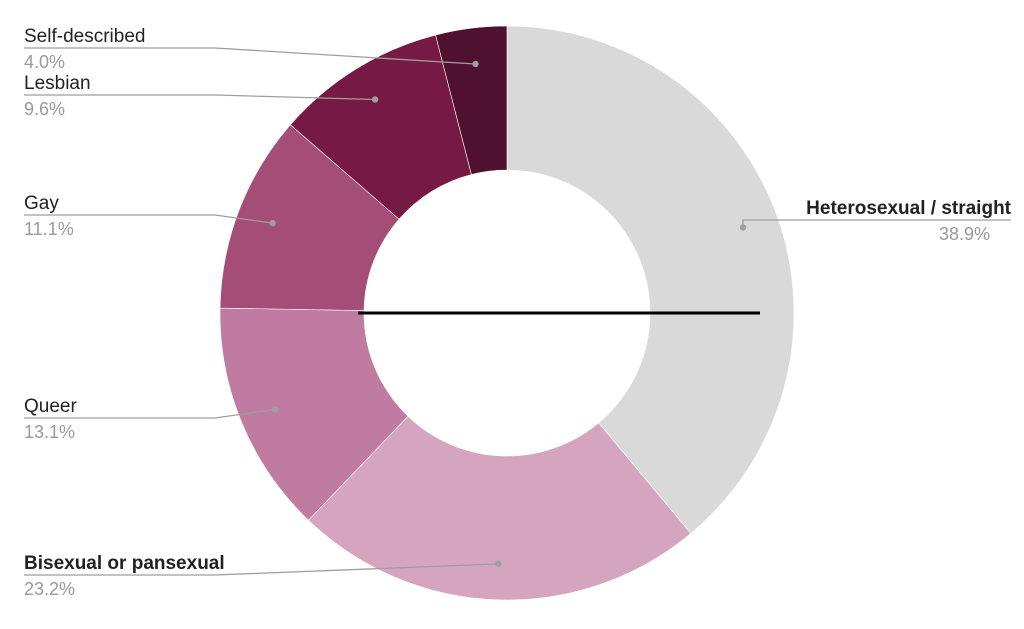 This screenshot has height=629, width=1024. I want to click on leader-line-lesbian, so click(200, 97).